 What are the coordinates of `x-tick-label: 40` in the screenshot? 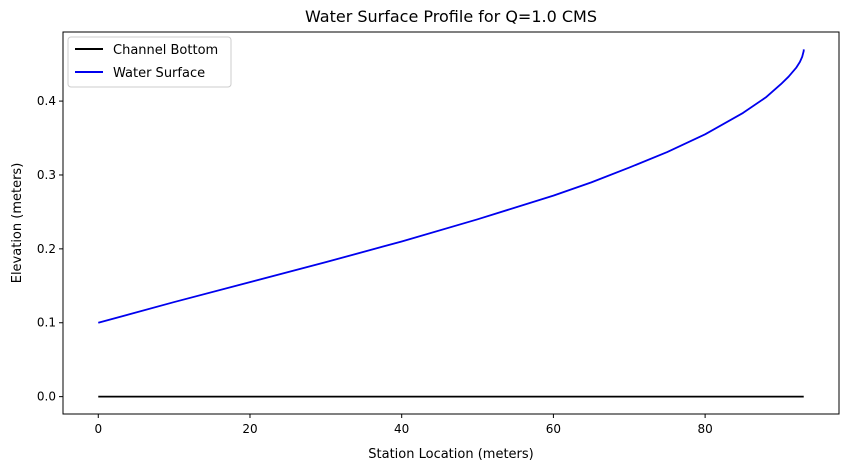 It's located at (401, 429).